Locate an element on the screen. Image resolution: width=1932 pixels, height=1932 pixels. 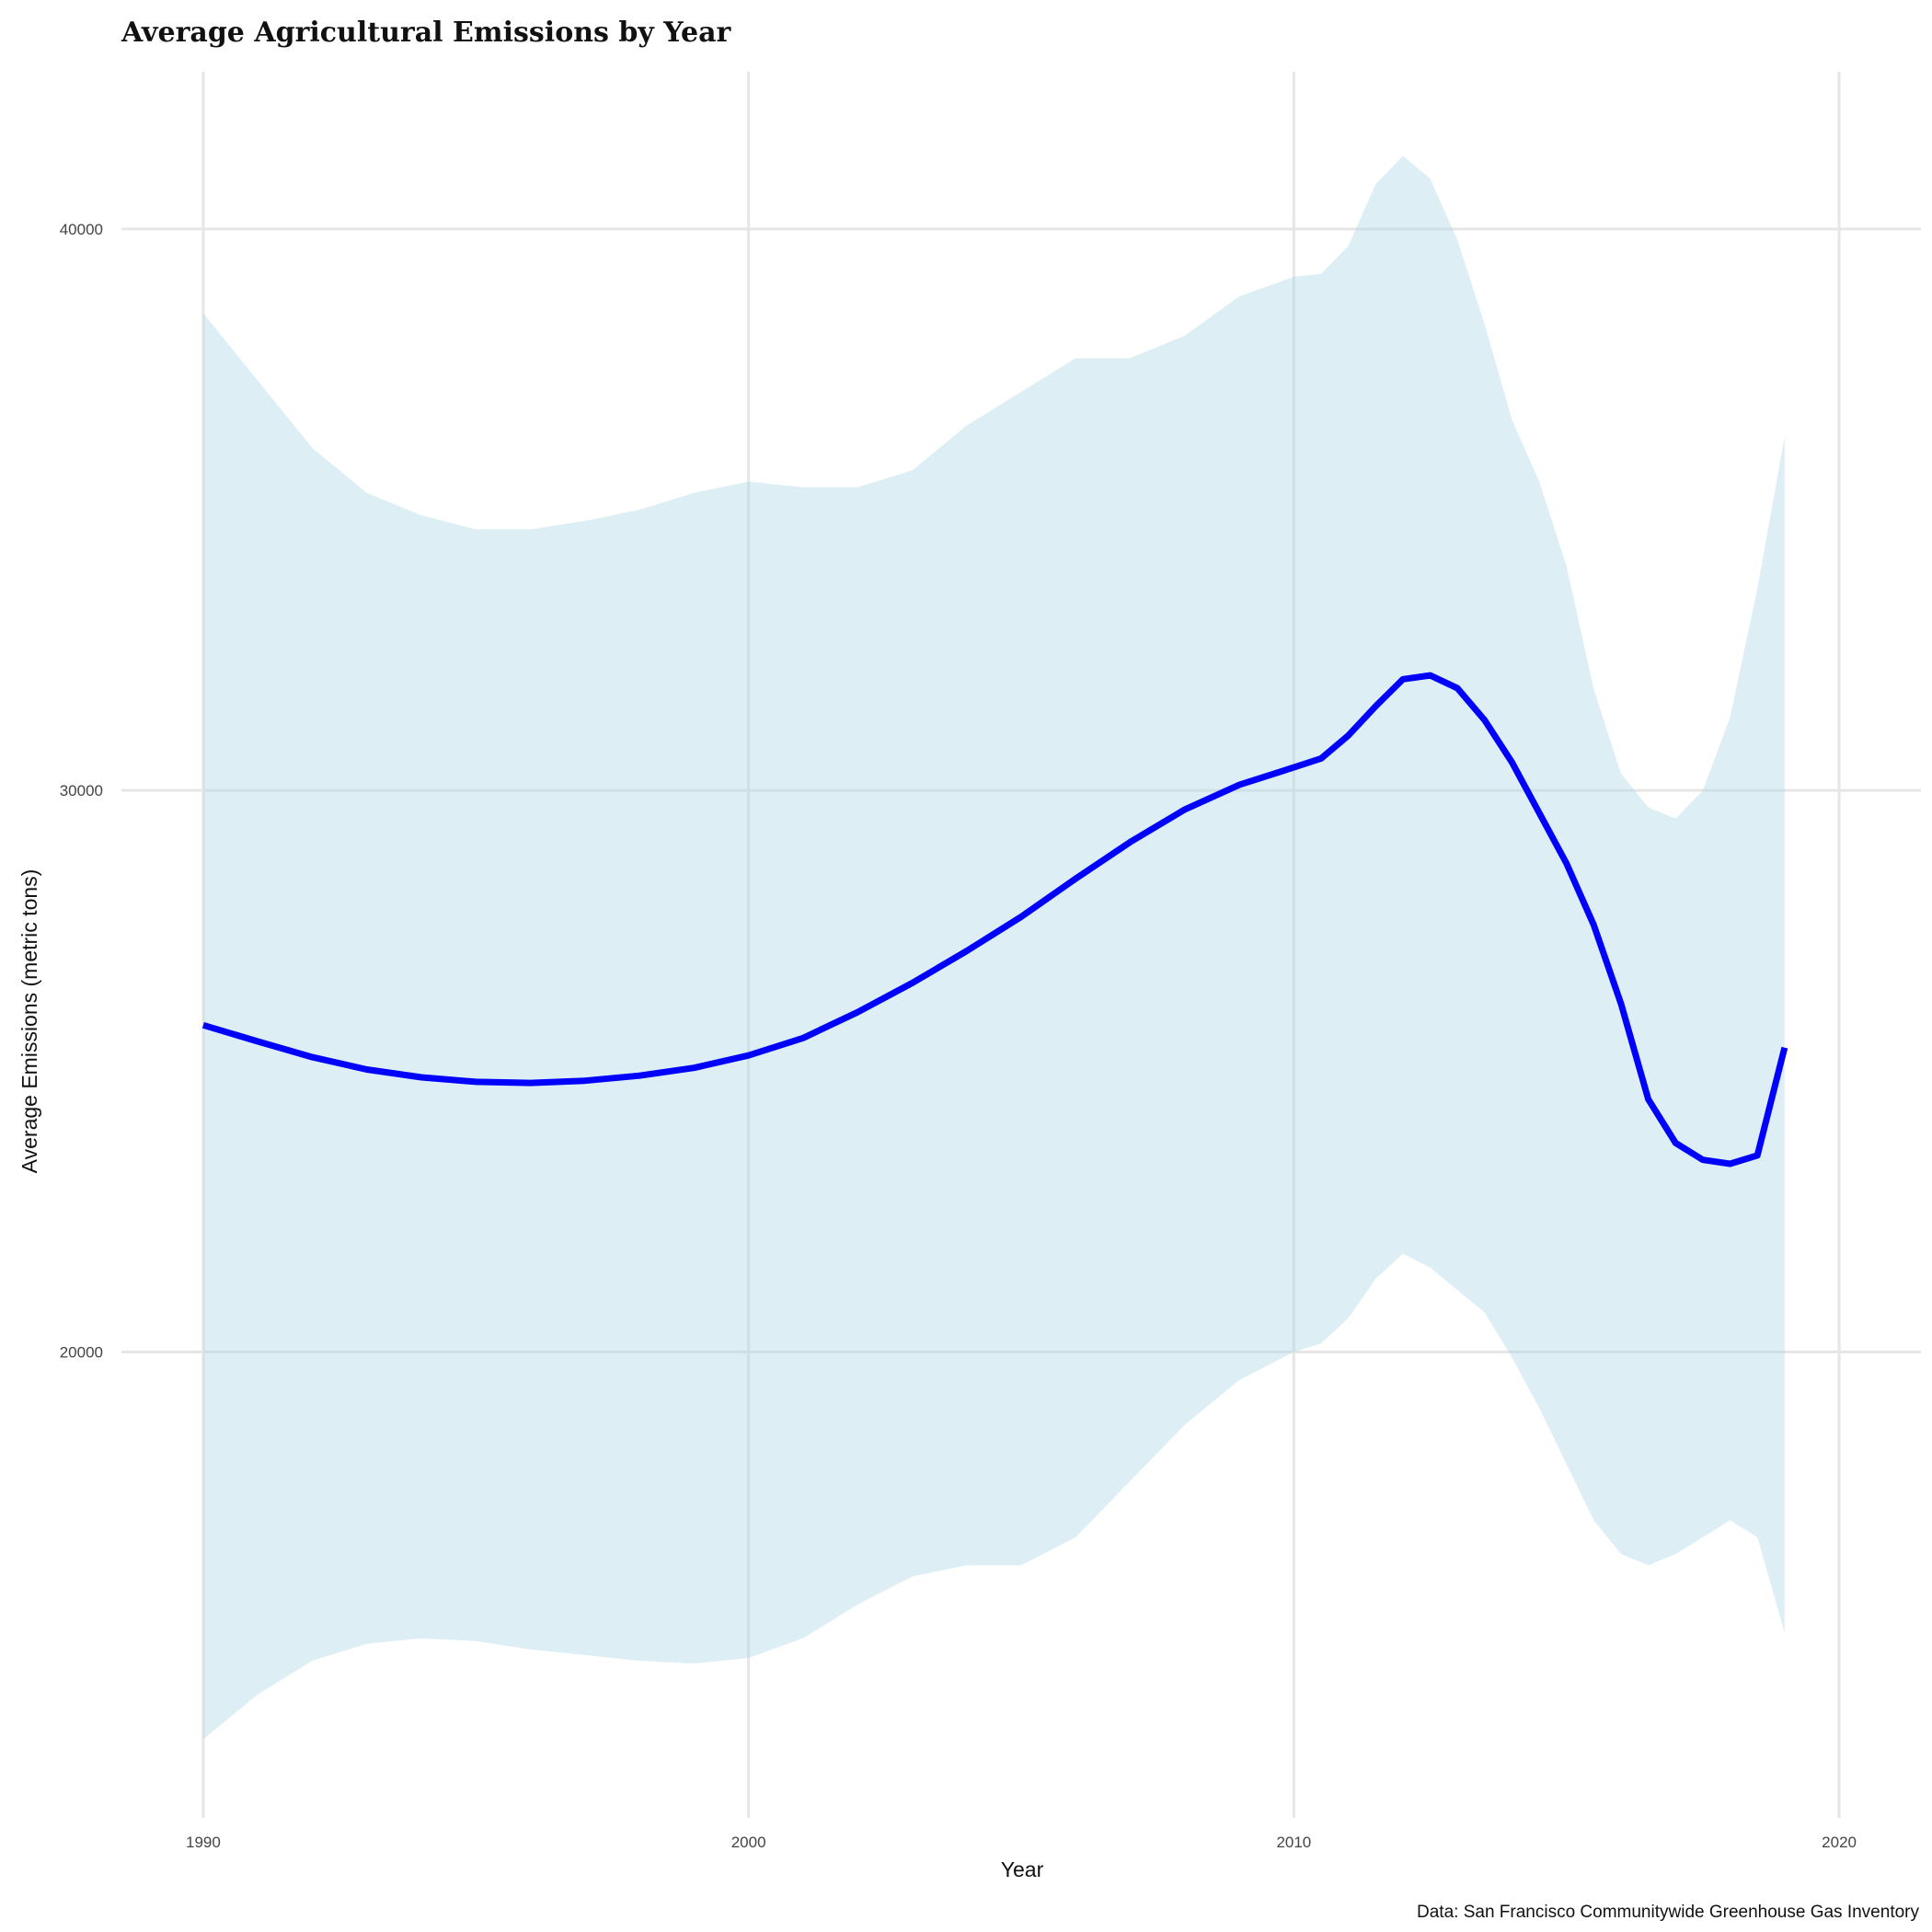
y-tick-label-40000: 40000 is located at coordinates (81, 229).